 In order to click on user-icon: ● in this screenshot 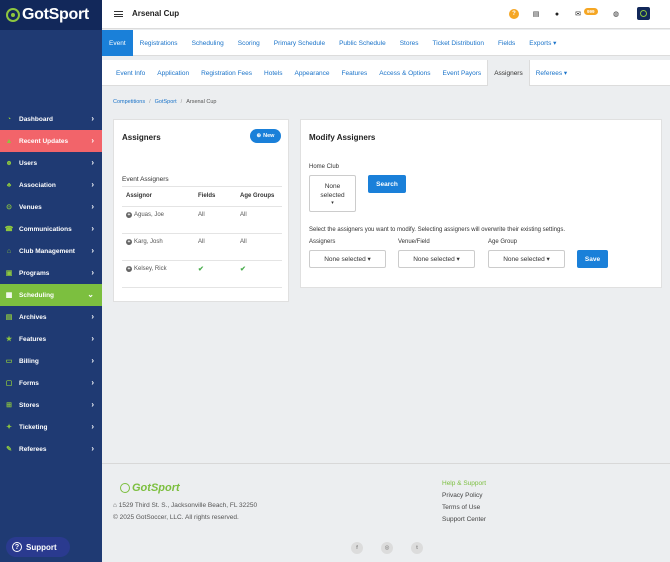, I will do `click(557, 14)`.